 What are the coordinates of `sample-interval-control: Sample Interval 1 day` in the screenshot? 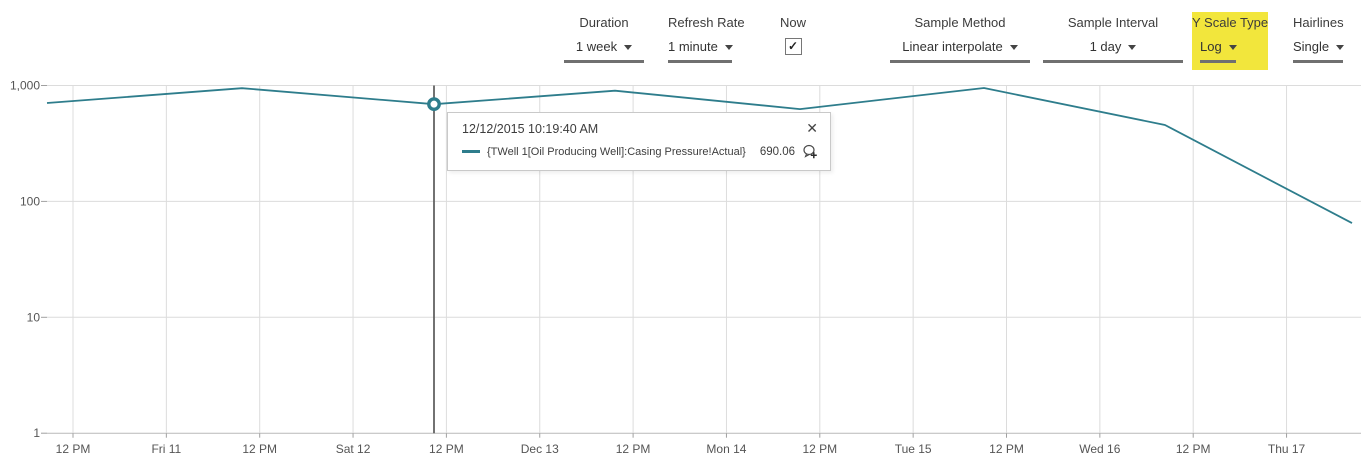 It's located at (1113, 39).